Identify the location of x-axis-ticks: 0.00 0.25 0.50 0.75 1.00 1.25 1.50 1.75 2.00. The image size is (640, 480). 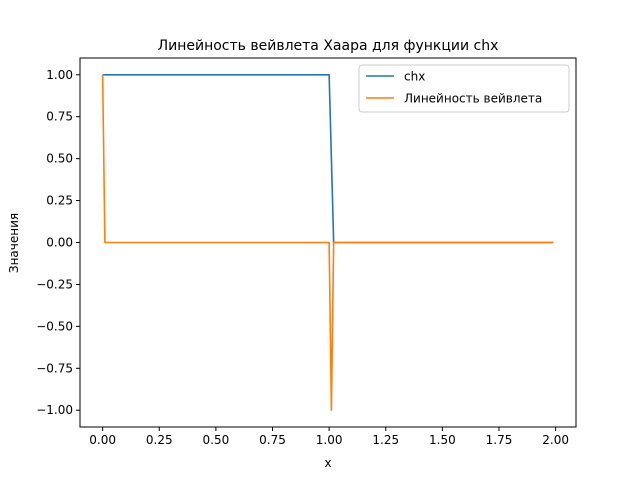
(329, 437).